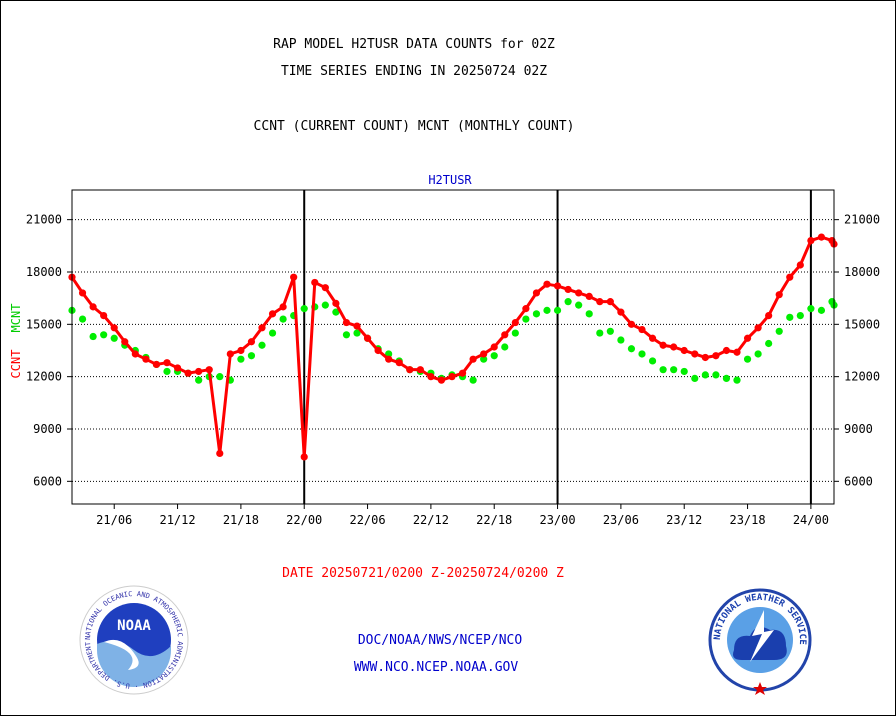  Describe the element at coordinates (414, 44) in the screenshot. I see `header-line-1: RAP MODEL H2TUSR DATA COUNTS for 02Z` at that location.